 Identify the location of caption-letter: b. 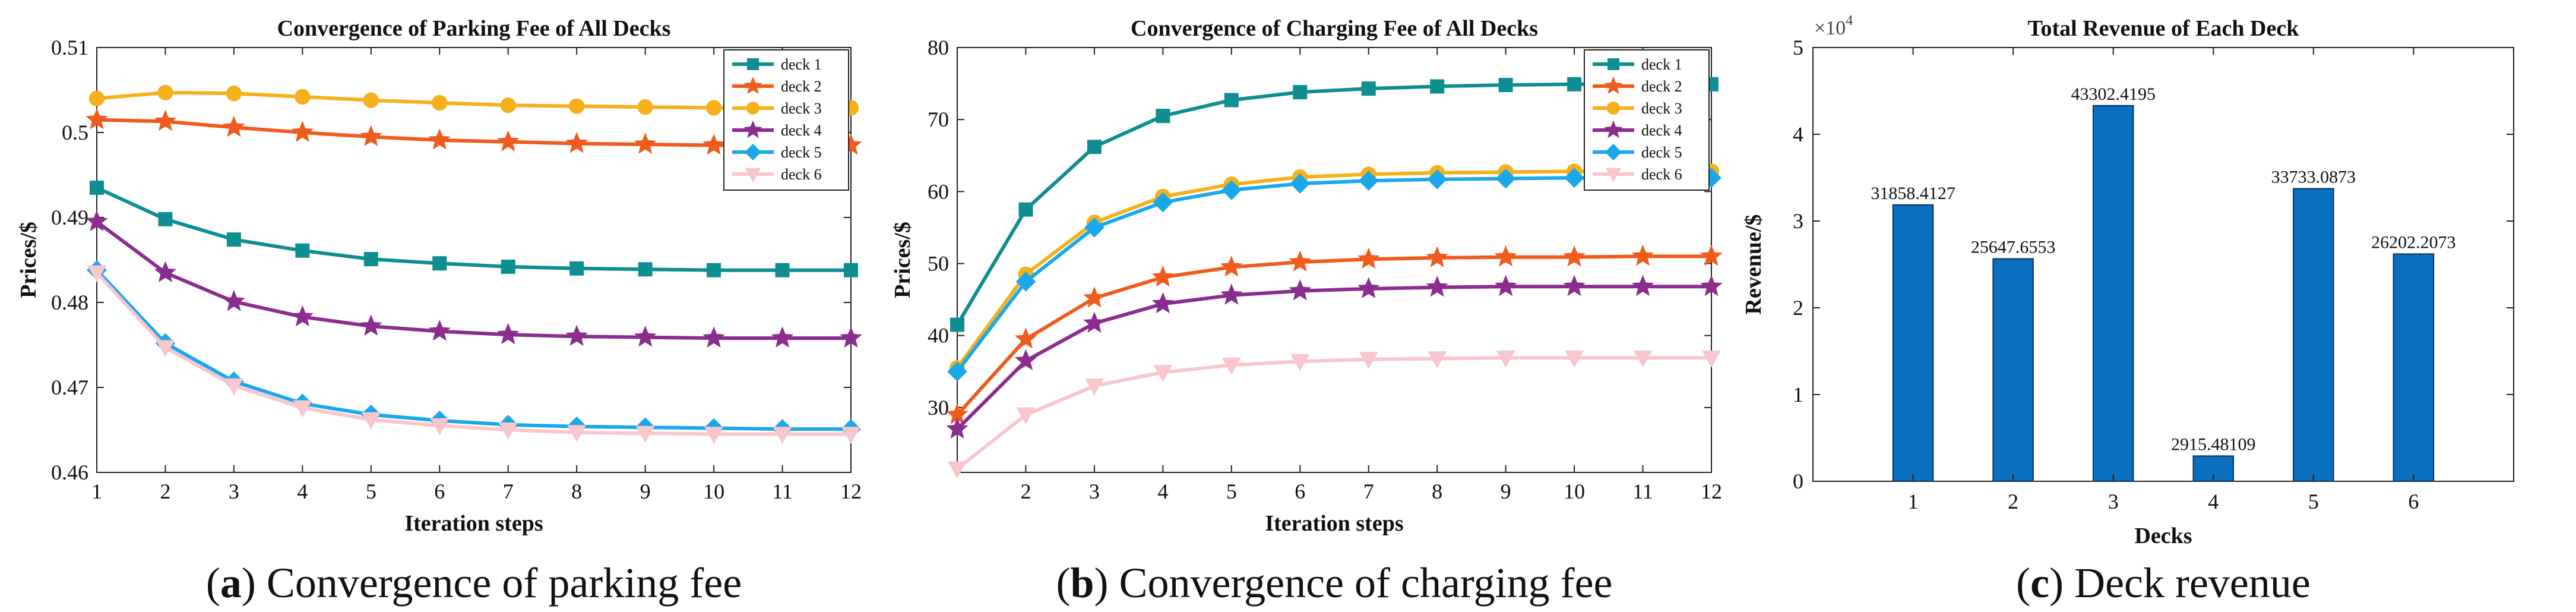
(1082, 583).